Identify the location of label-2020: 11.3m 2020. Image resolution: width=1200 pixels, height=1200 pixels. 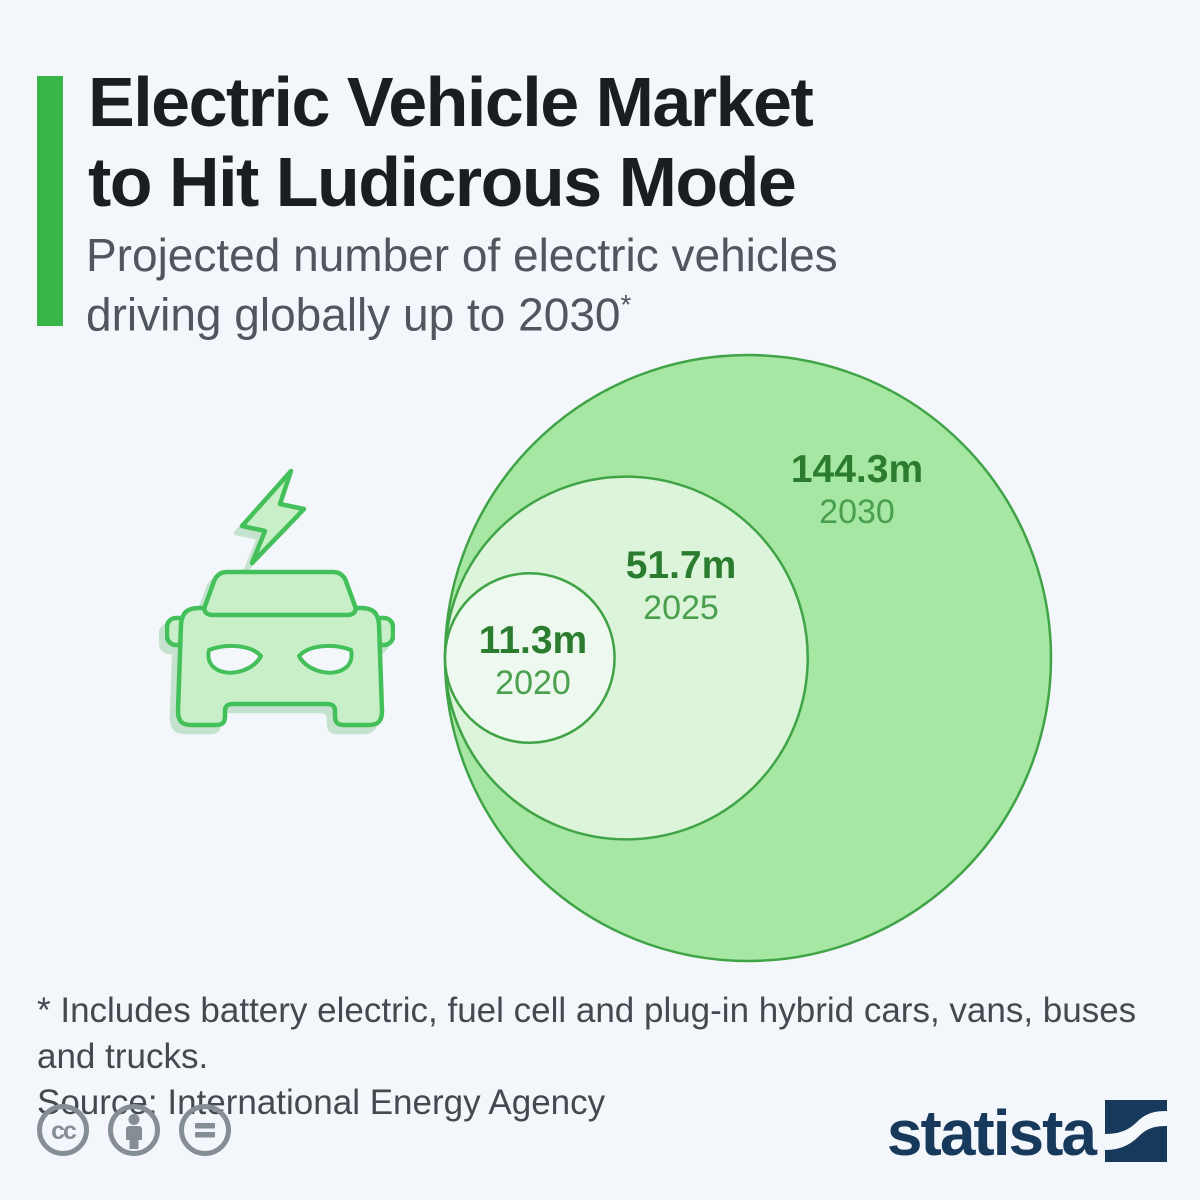
(533, 661).